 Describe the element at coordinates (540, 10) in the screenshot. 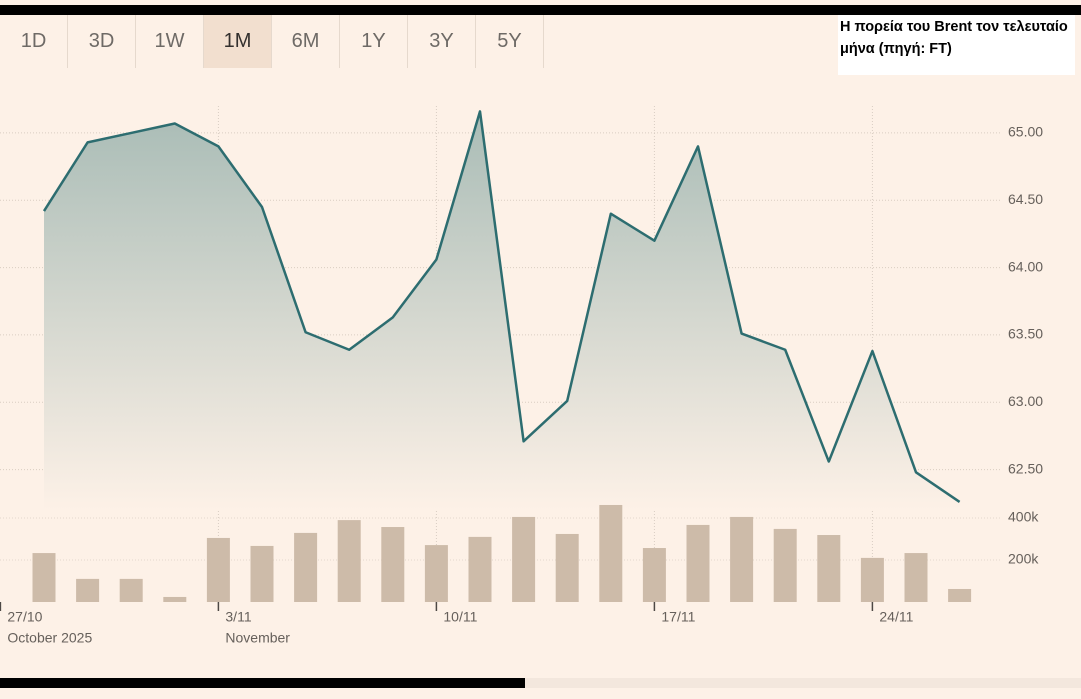

I see `top-bar` at that location.